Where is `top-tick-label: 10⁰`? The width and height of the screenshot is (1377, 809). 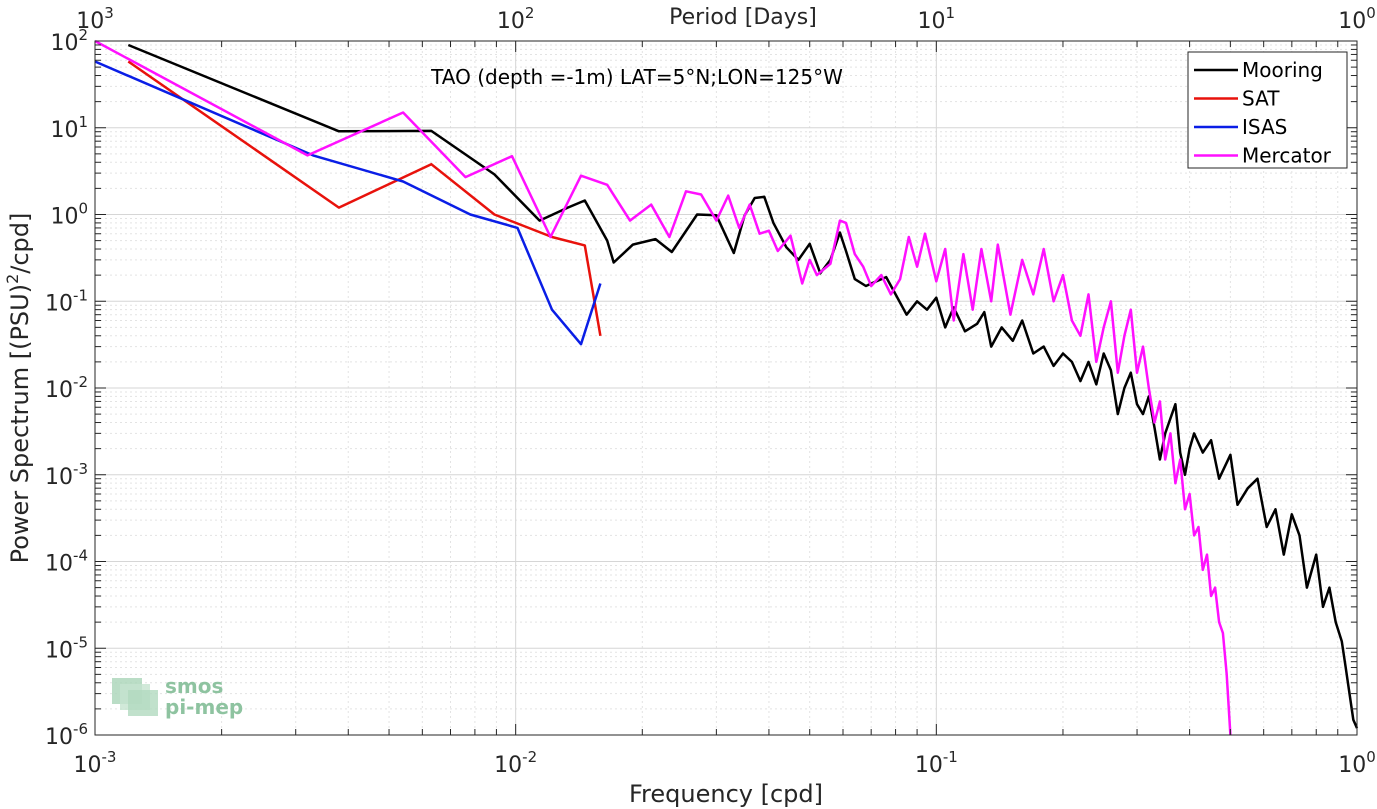
top-tick-label: 10⁰ is located at coordinates (1357, 19).